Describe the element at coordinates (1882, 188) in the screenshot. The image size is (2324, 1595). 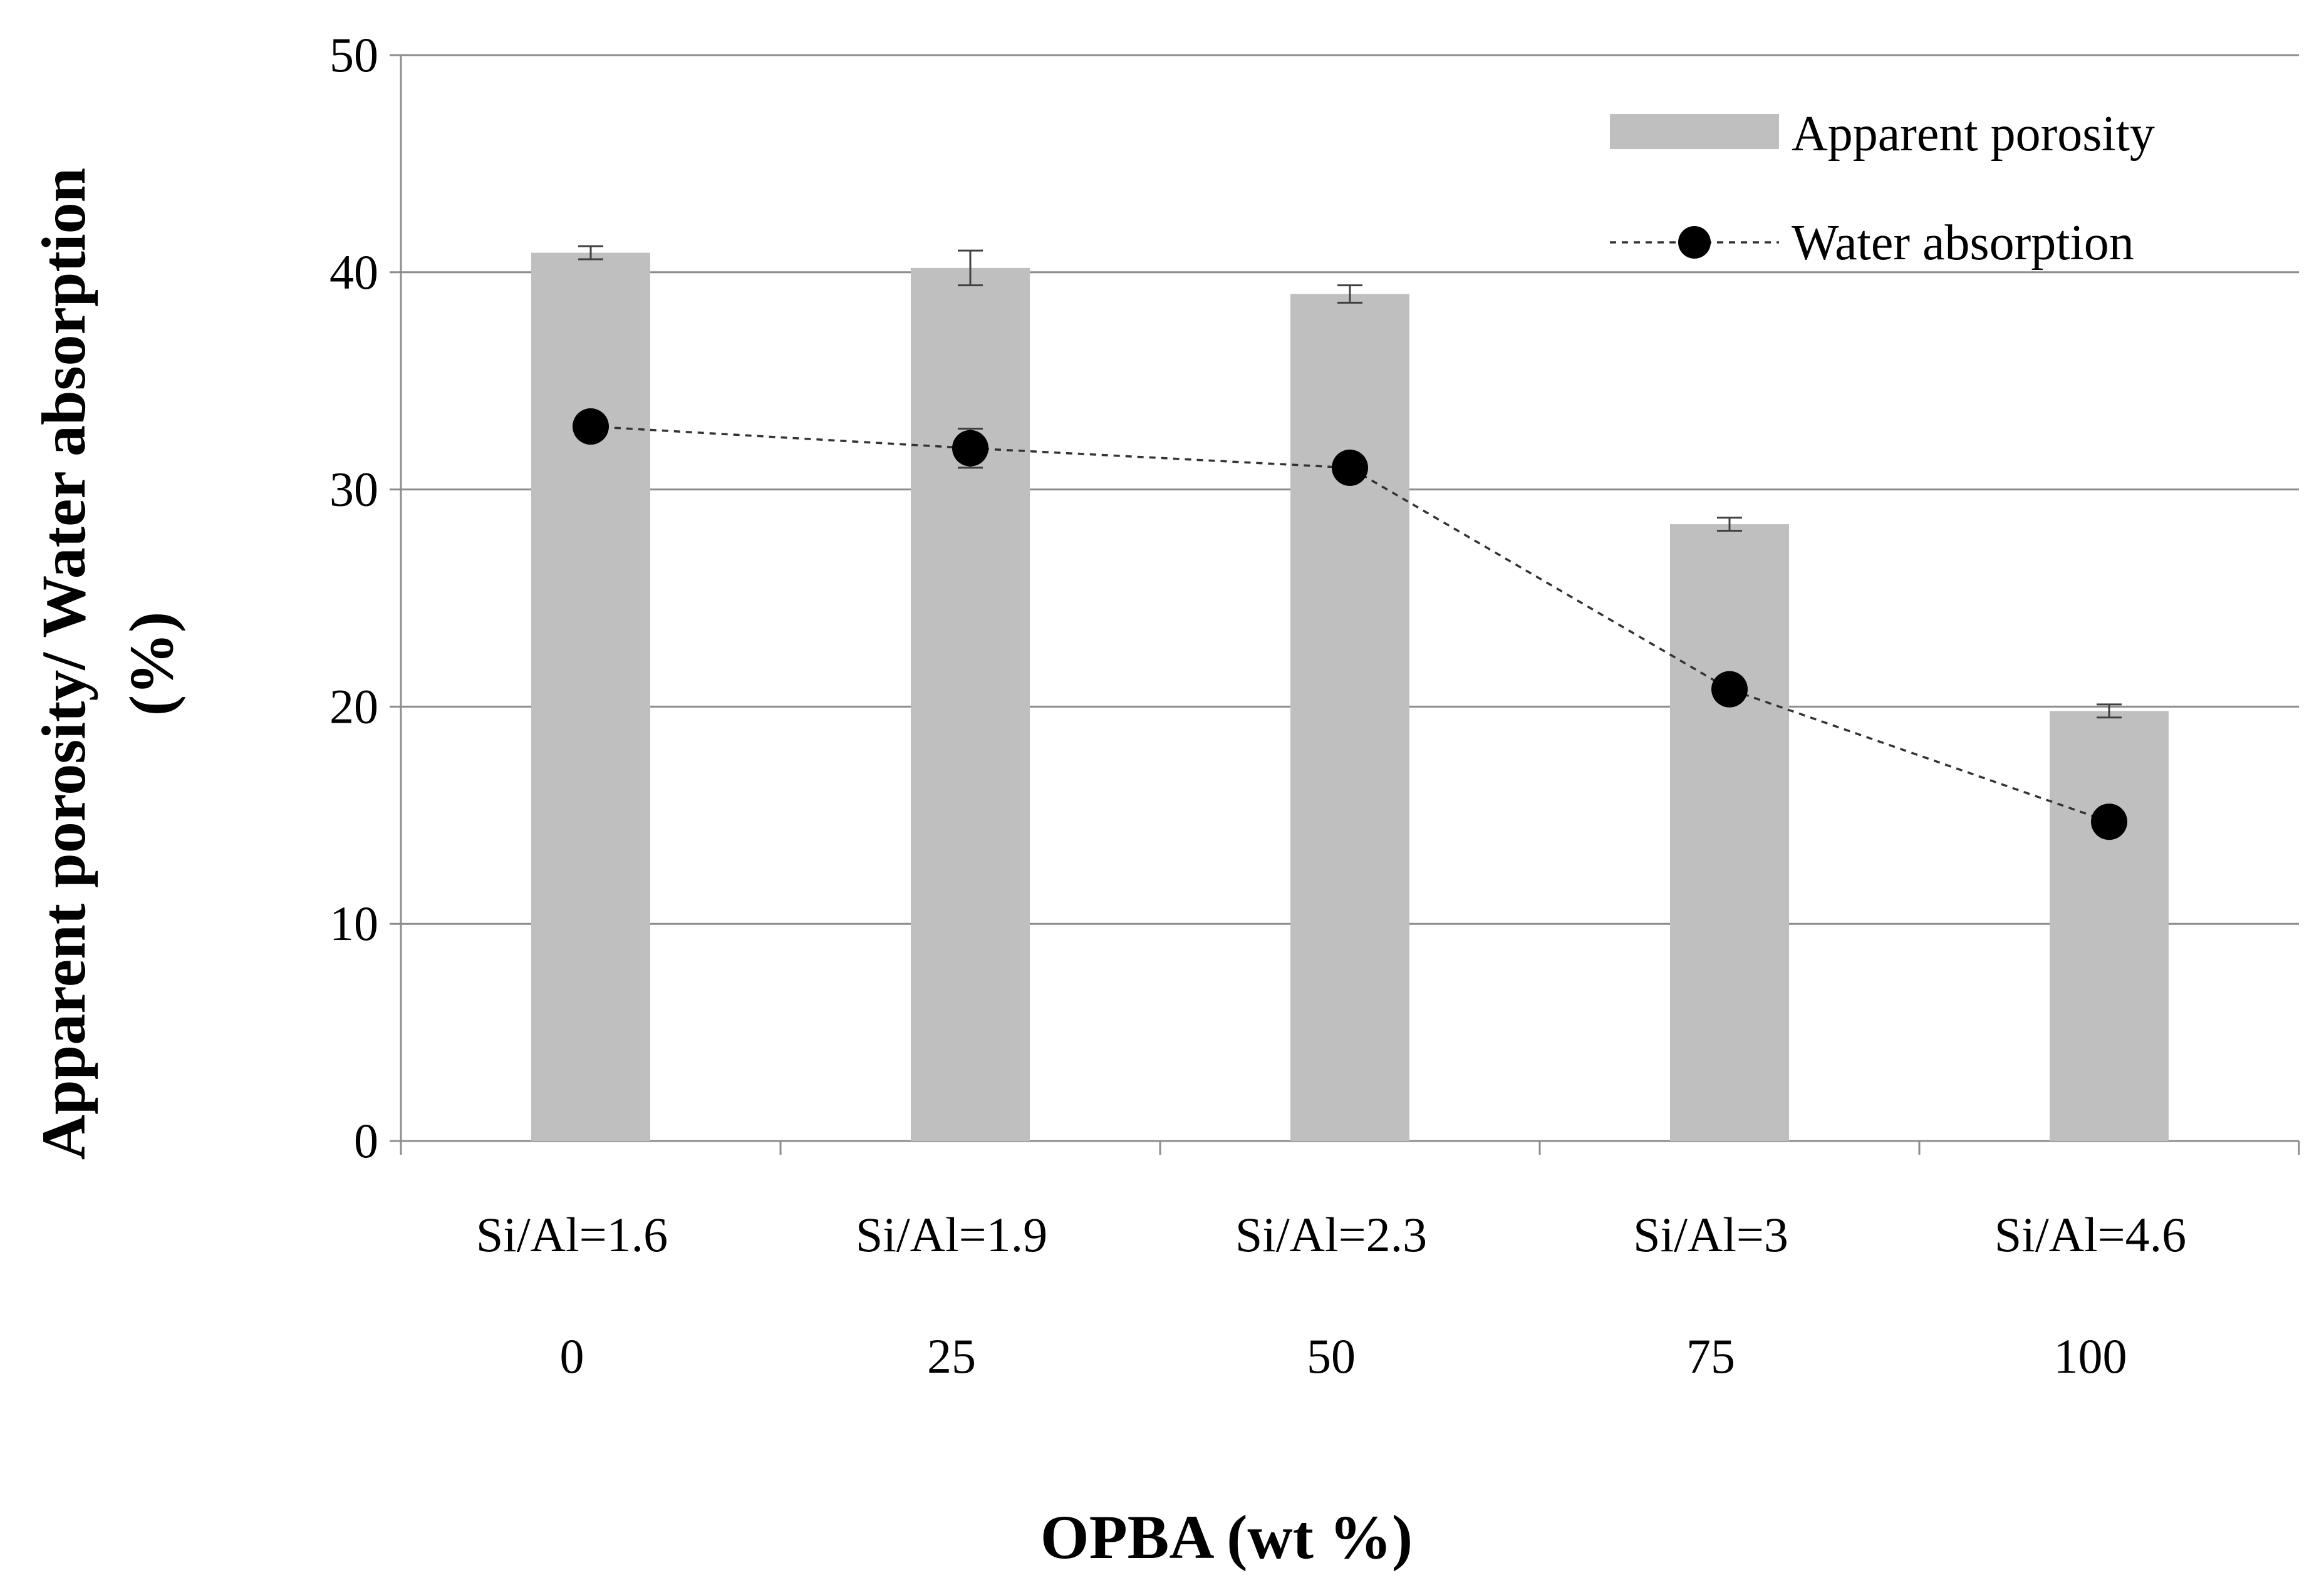
I see `legend: Apparent porosity Water absorption` at that location.